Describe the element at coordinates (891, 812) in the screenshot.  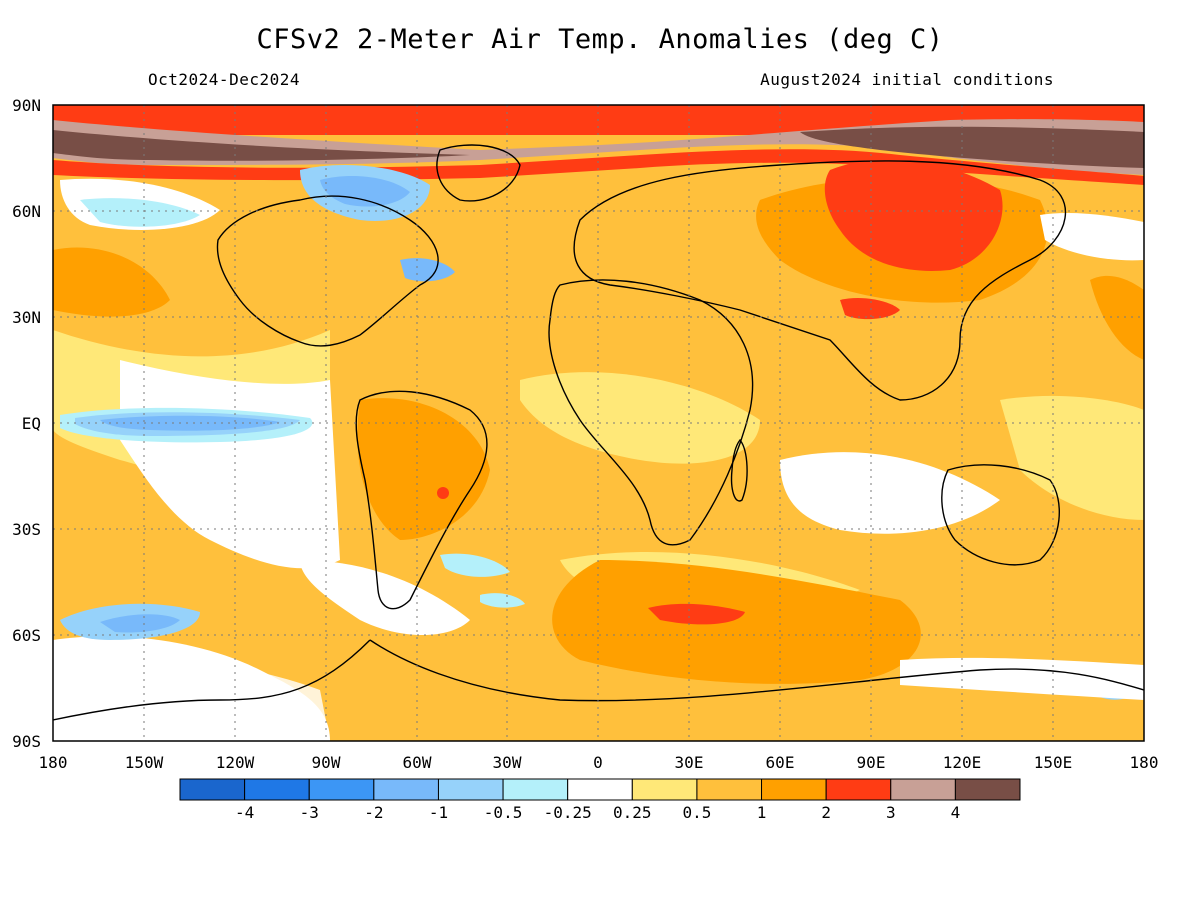
I see `colorbar-label: 3` at that location.